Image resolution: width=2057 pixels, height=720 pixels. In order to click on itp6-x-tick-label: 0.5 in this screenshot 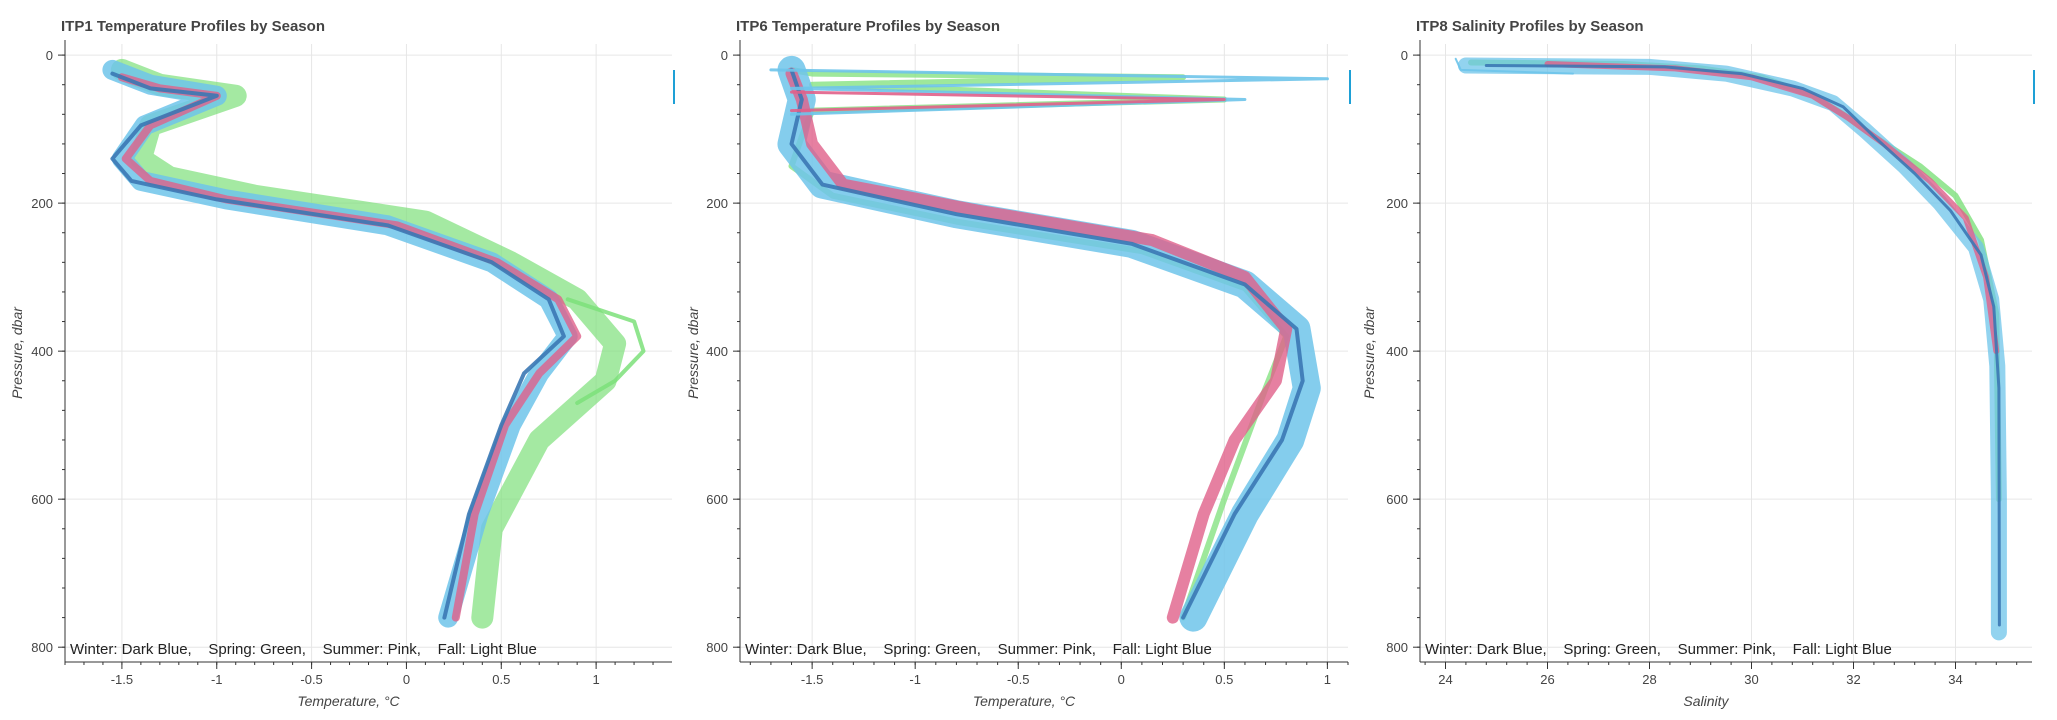, I will do `click(1224, 679)`.